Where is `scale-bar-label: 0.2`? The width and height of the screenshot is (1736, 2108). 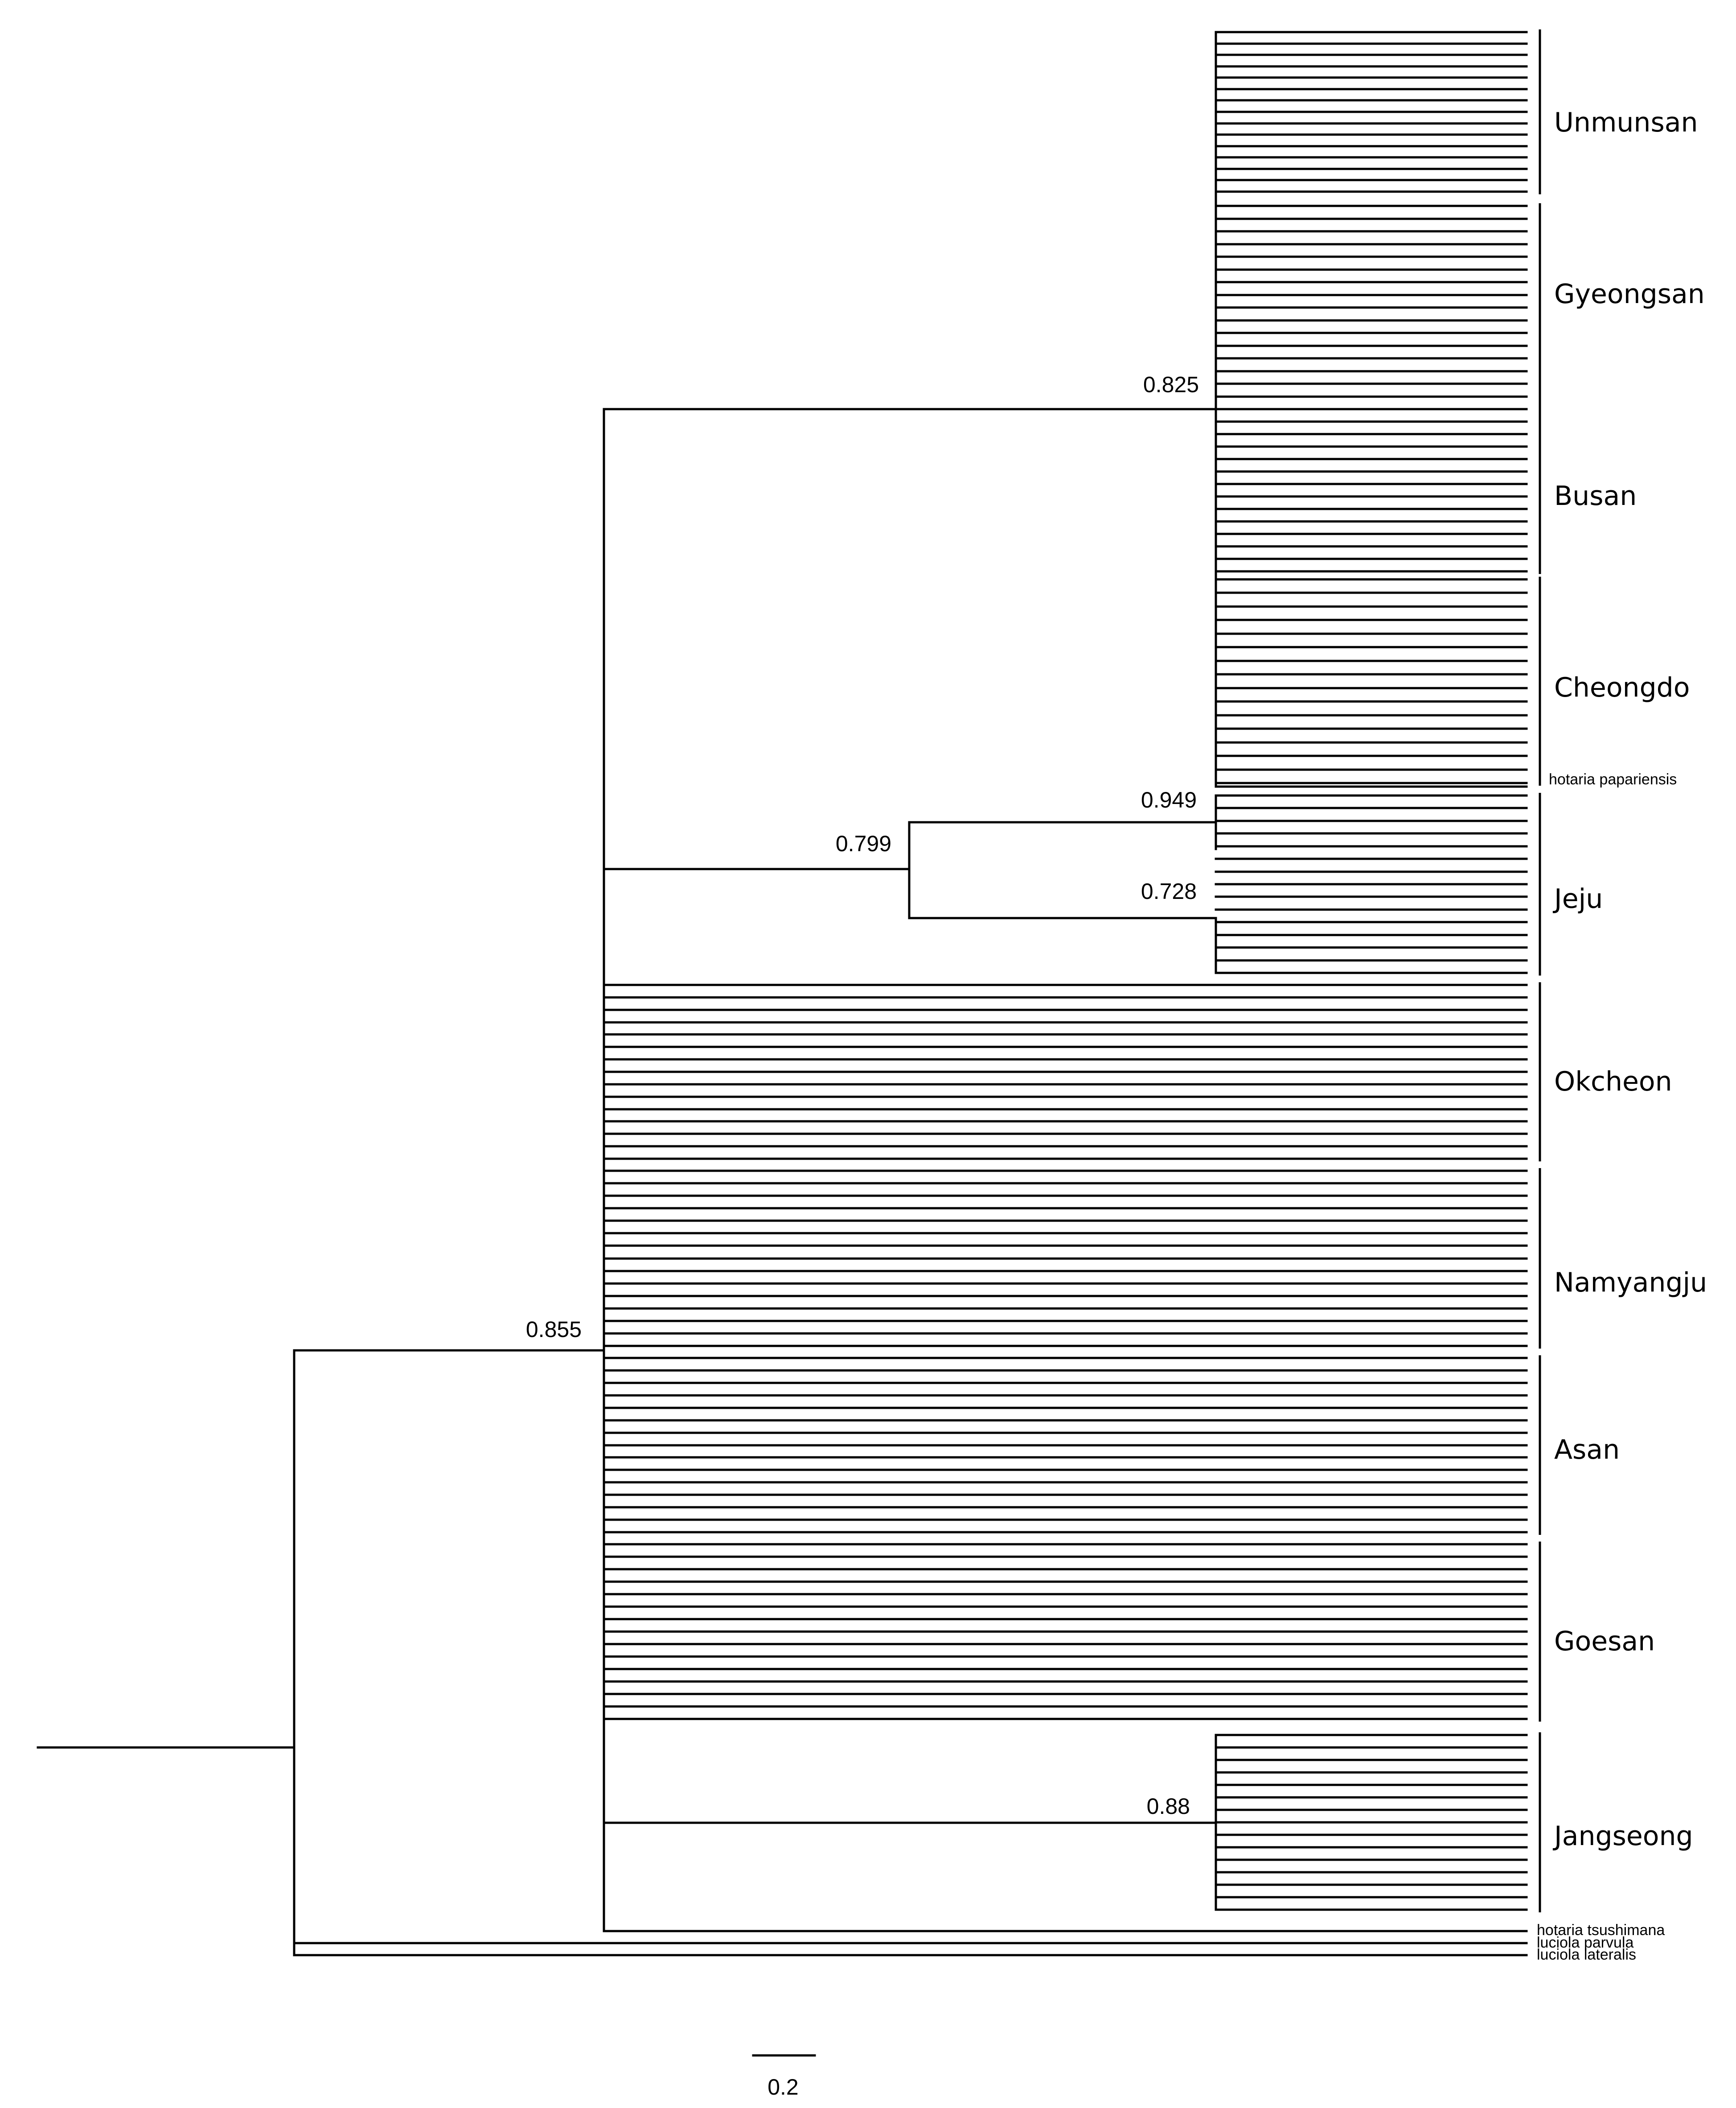 scale-bar-label: 0.2 is located at coordinates (783, 2087).